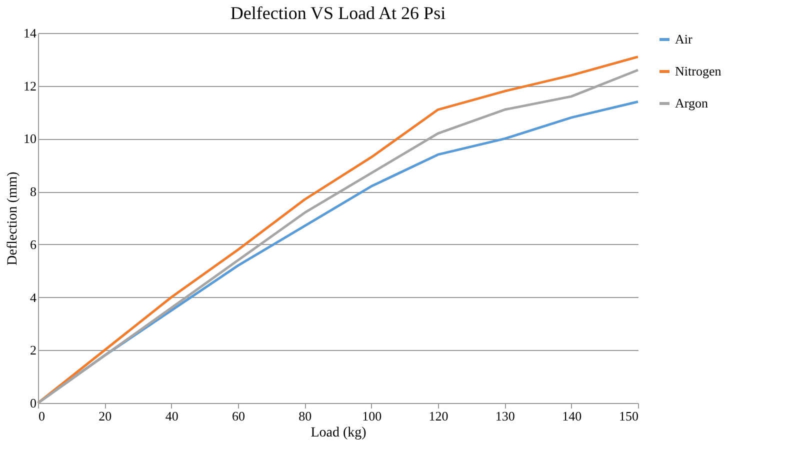  What do you see at coordinates (698, 71) in the screenshot?
I see `legend-label: Nitrogen` at bounding box center [698, 71].